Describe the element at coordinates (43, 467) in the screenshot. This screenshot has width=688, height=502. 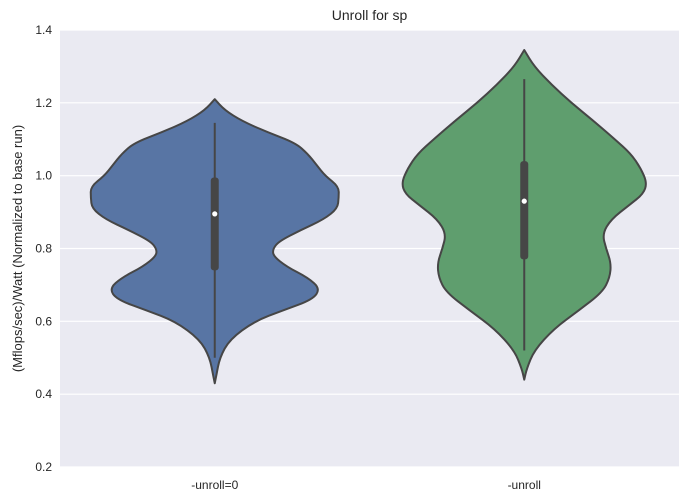
I see `y-tick-label: 0.2` at that location.